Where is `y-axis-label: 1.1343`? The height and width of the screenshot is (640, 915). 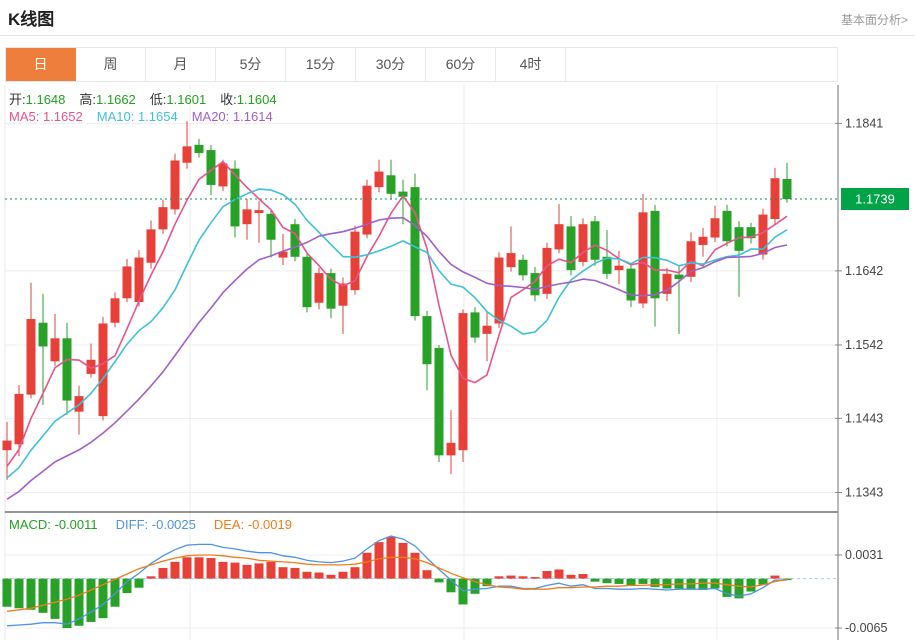
y-axis-label: 1.1343 is located at coordinates (864, 492).